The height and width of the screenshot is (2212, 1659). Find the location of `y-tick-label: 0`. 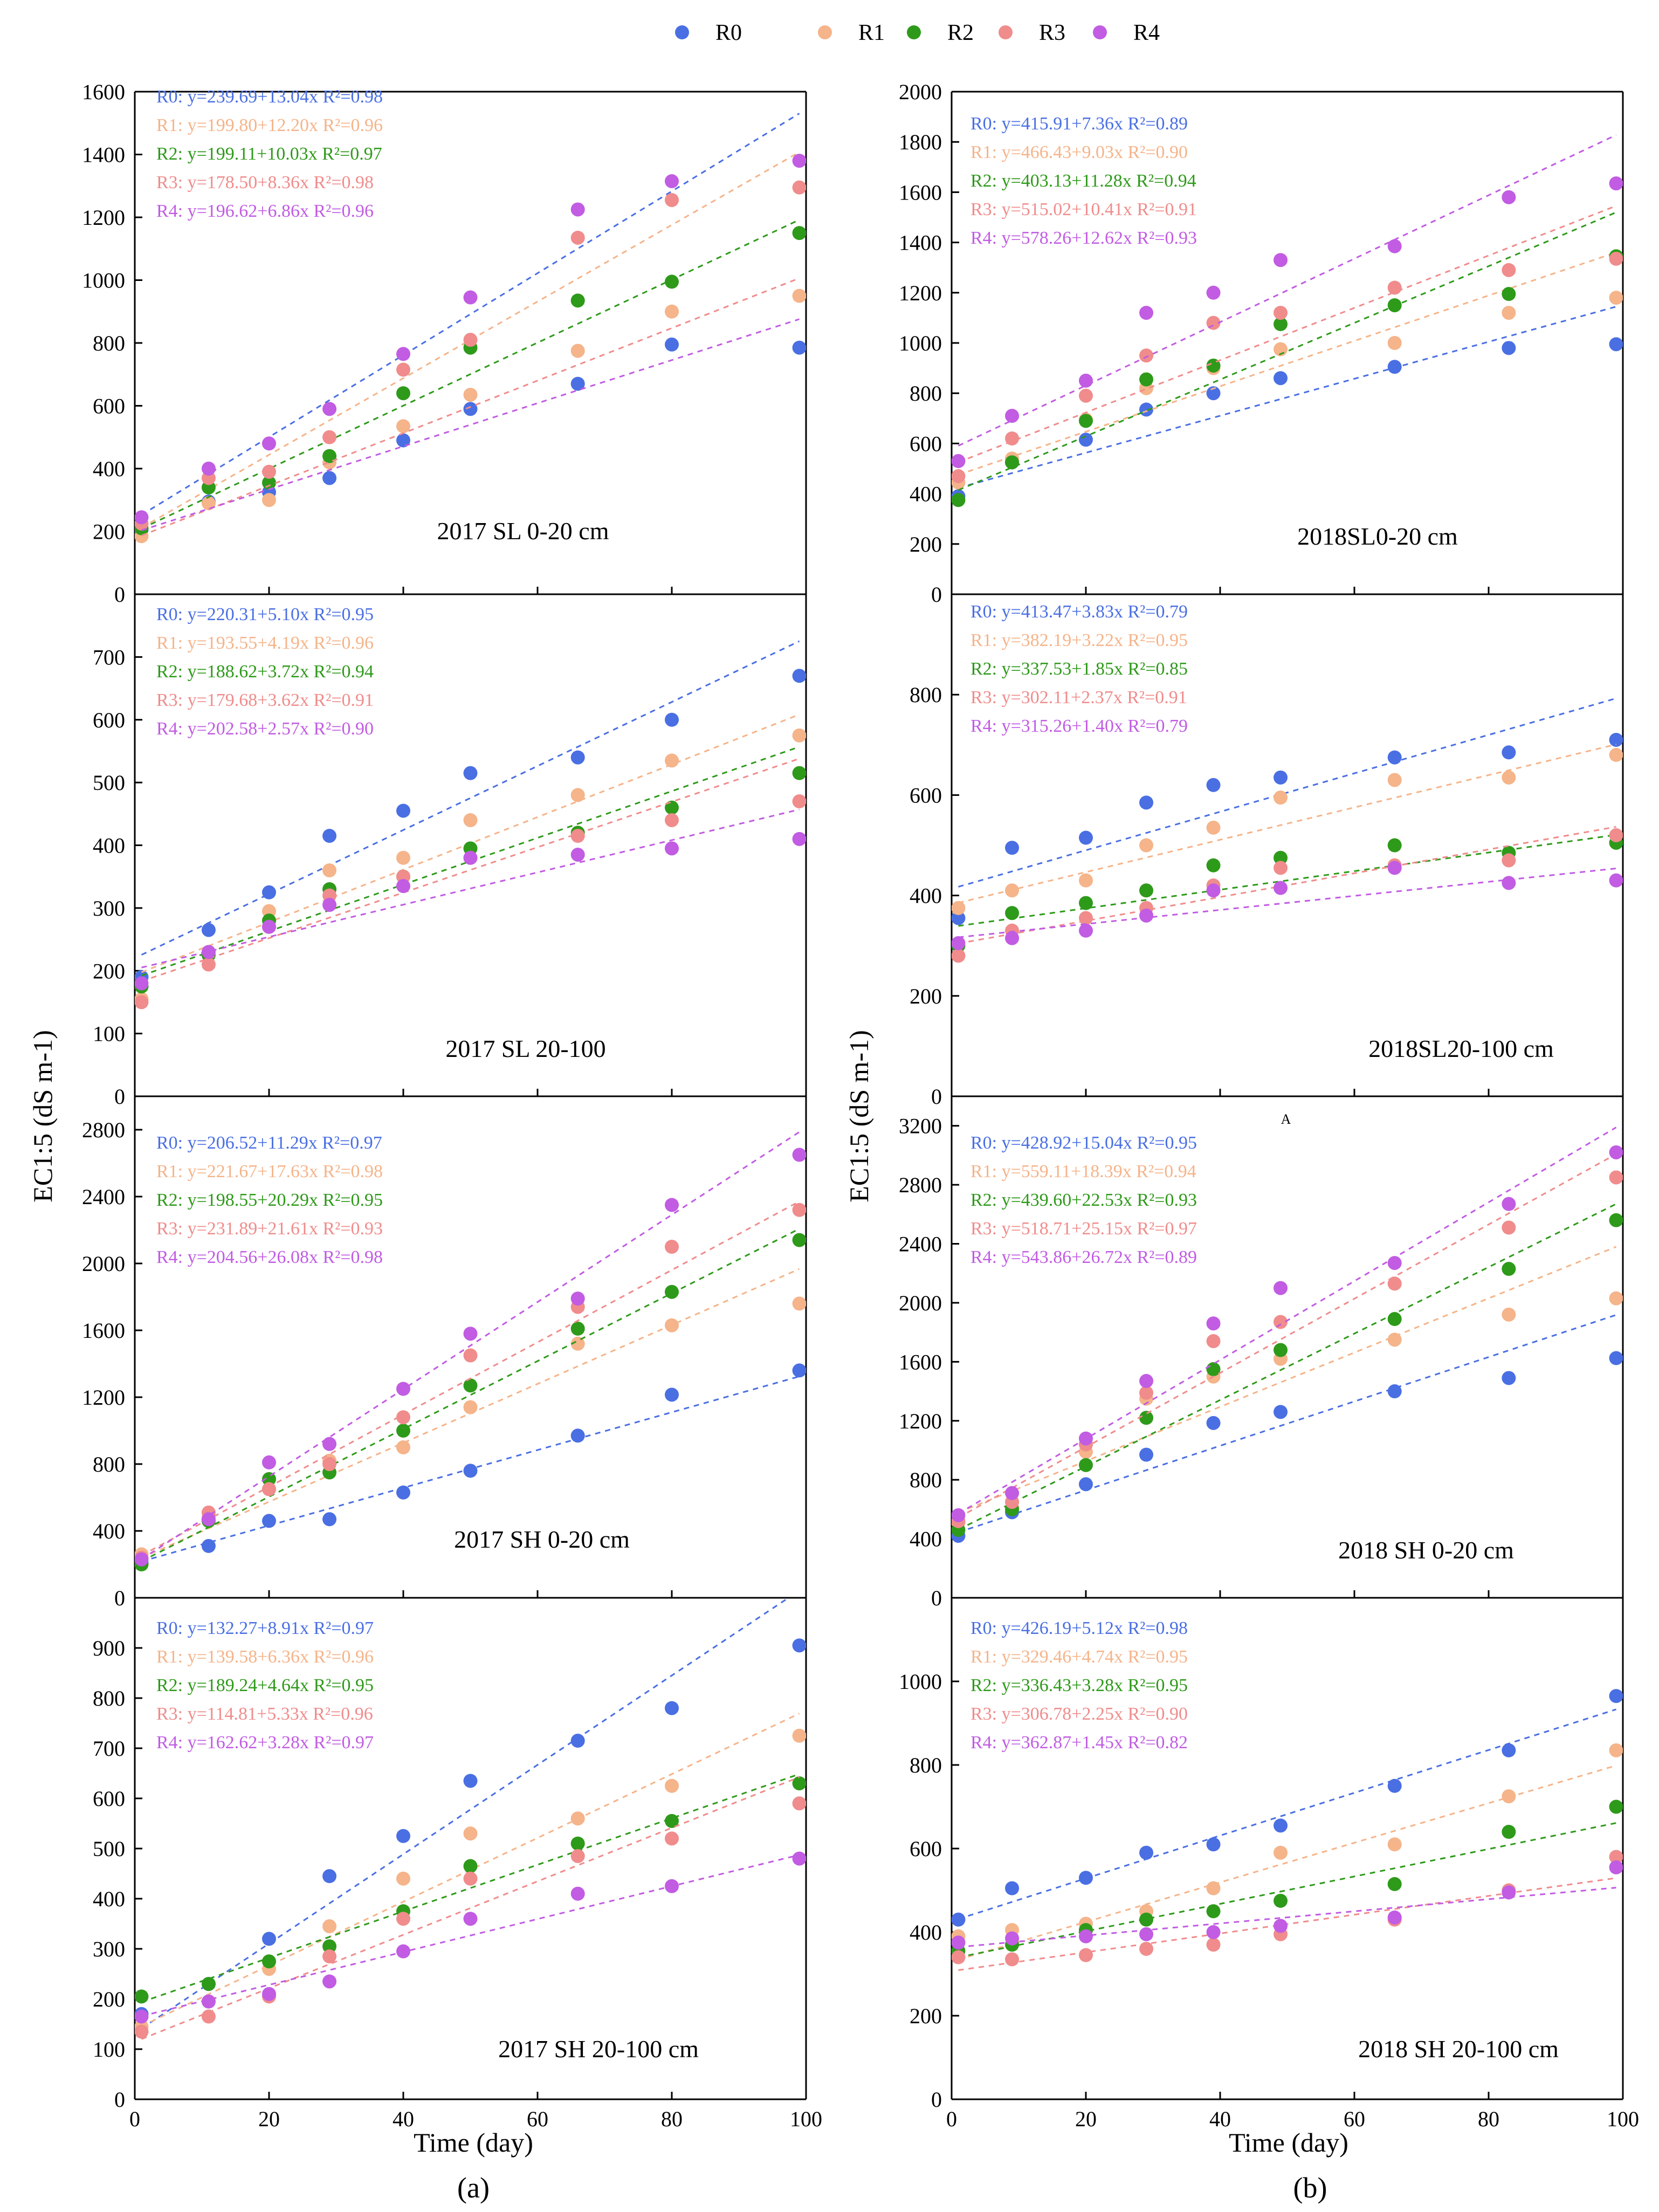

y-tick-label: 0 is located at coordinates (936, 1598).